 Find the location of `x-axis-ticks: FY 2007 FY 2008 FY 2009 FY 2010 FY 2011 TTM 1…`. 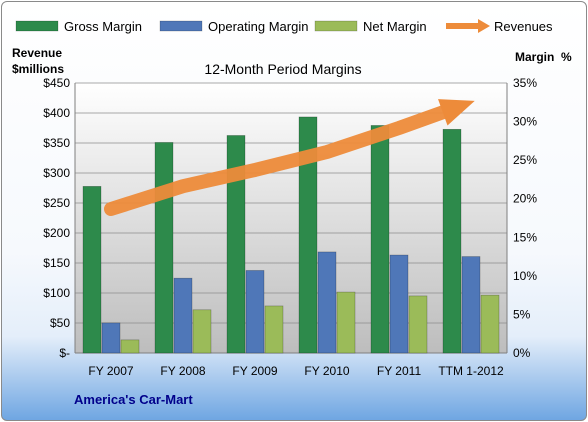

x-axis-ticks: FY 2007 FY 2008 FY 2009 FY 2010 FY 2011 TTM 1… is located at coordinates (296, 371).